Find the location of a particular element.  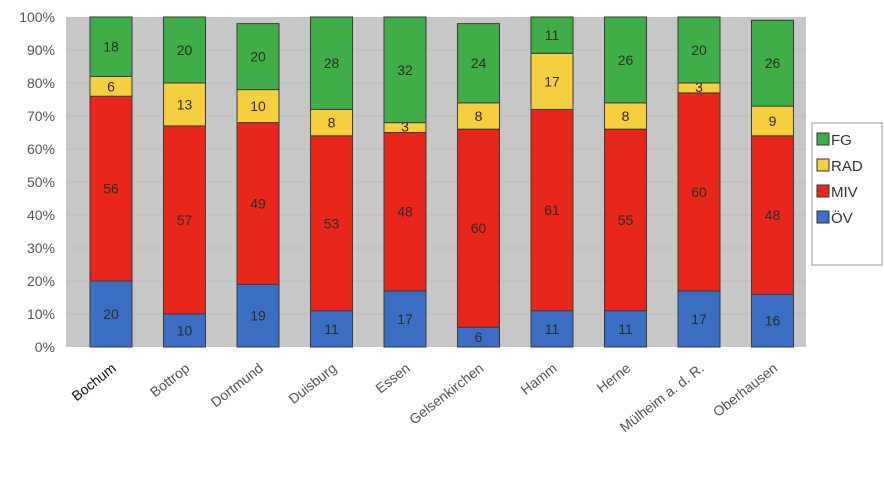

y-tick-label: 10% is located at coordinates (41, 314).